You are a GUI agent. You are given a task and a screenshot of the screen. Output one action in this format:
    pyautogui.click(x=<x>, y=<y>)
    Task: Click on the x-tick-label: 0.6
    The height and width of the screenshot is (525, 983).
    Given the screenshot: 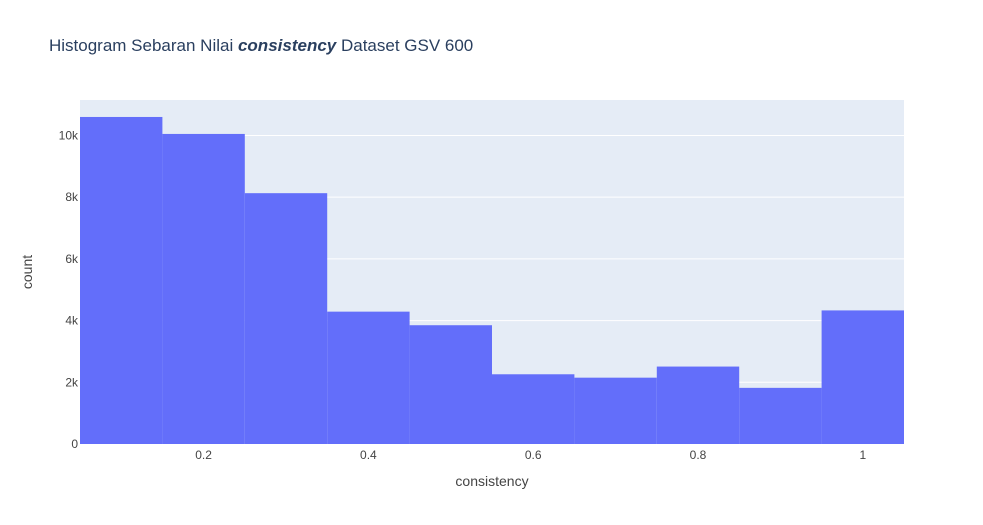 What is the action you would take?
    pyautogui.click(x=533, y=455)
    